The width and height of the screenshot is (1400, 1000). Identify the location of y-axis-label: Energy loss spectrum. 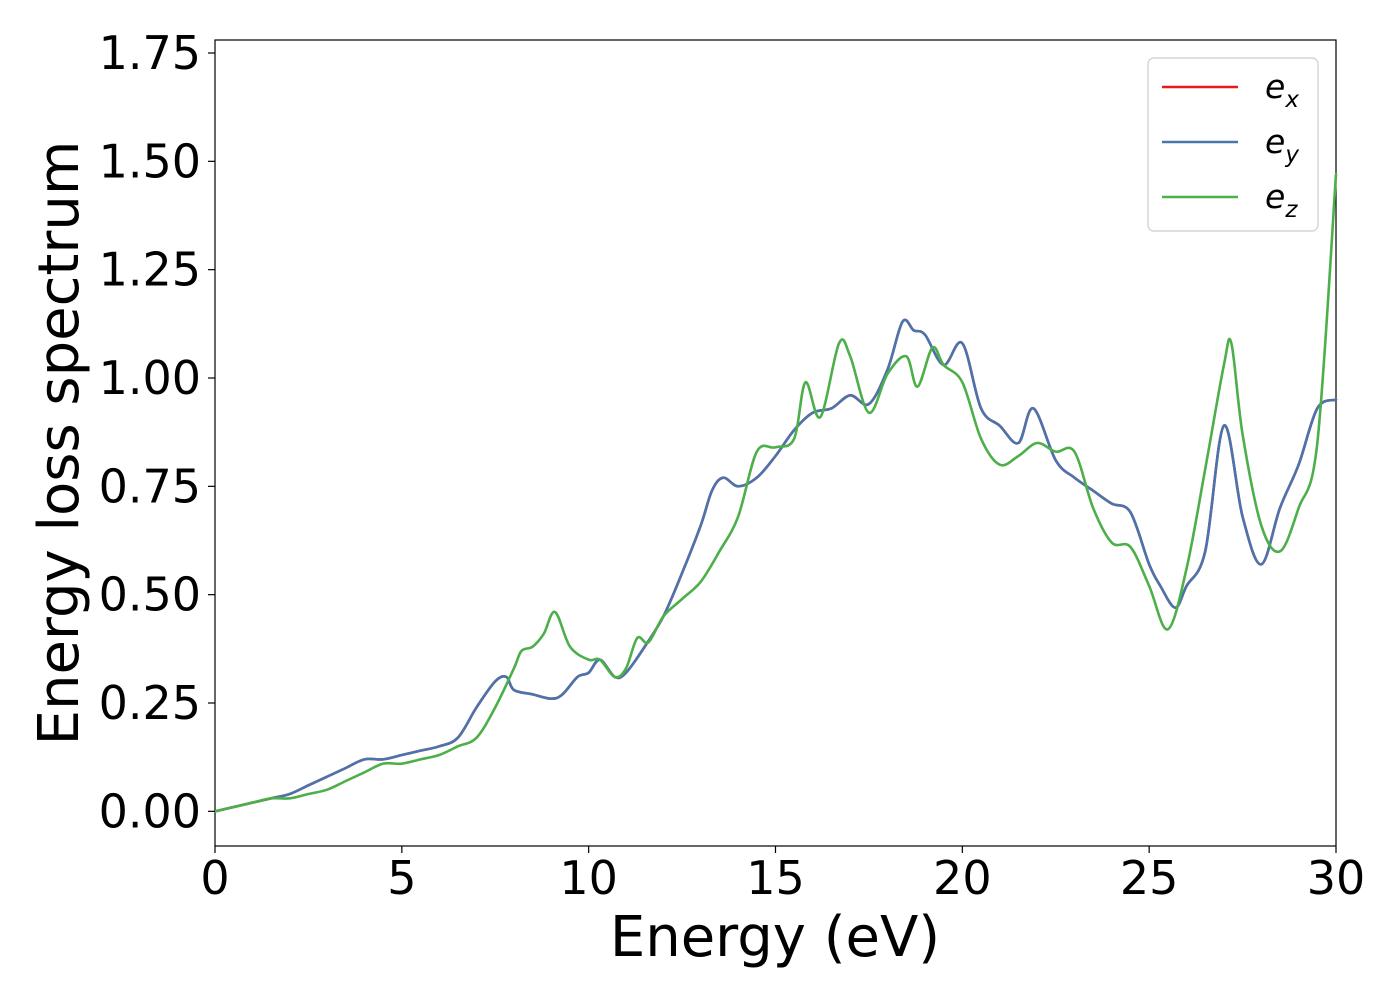
(59, 443).